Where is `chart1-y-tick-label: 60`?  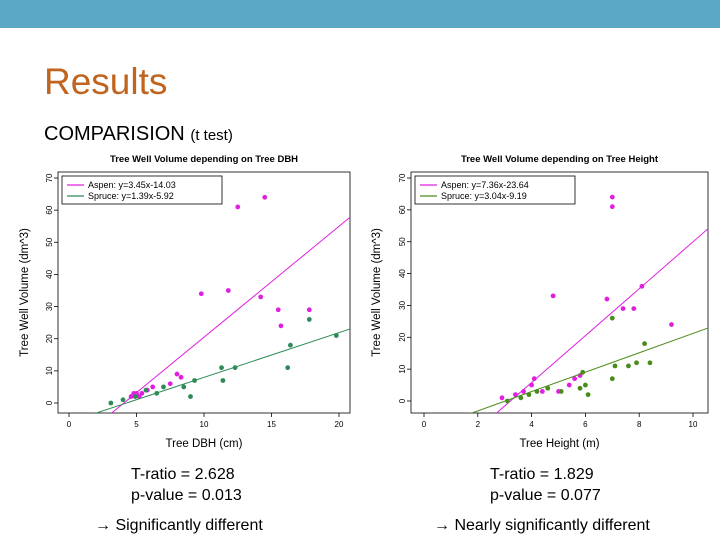 chart1-y-tick-label: 60 is located at coordinates (402, 209).